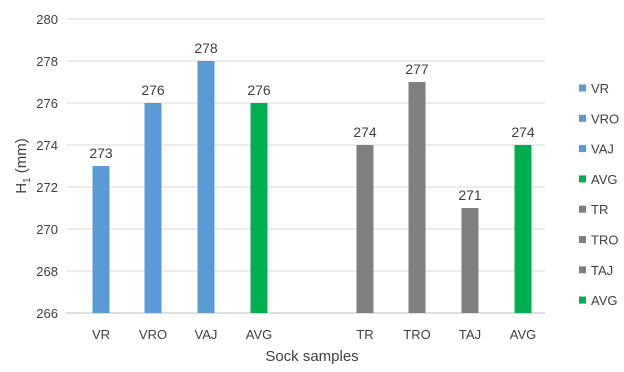 The width and height of the screenshot is (624, 372). What do you see at coordinates (314, 334) in the screenshot?
I see `x-tick-labels: VR VRO VAJ AVG TR TRO TAJ AVG` at bounding box center [314, 334].